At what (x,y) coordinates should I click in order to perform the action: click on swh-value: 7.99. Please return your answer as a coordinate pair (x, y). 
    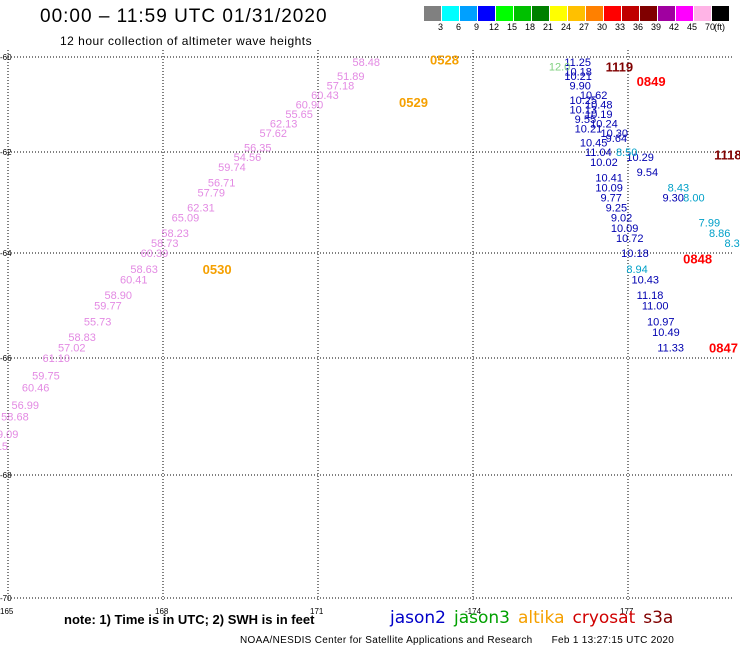
    Looking at the image, I should click on (709, 224).